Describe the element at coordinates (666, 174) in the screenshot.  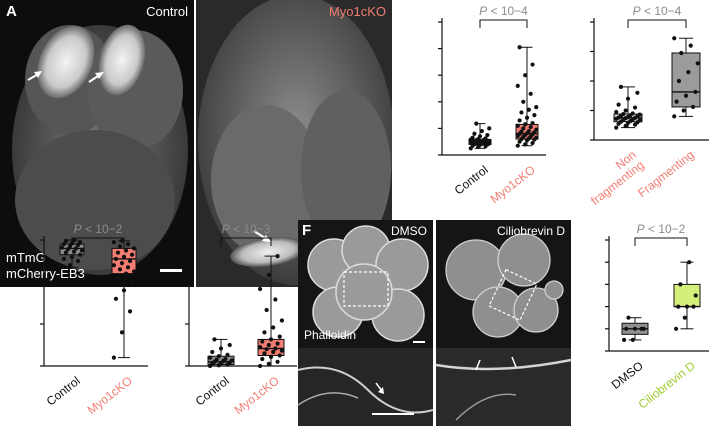
I see `category-label-line: Fragmenting` at that location.